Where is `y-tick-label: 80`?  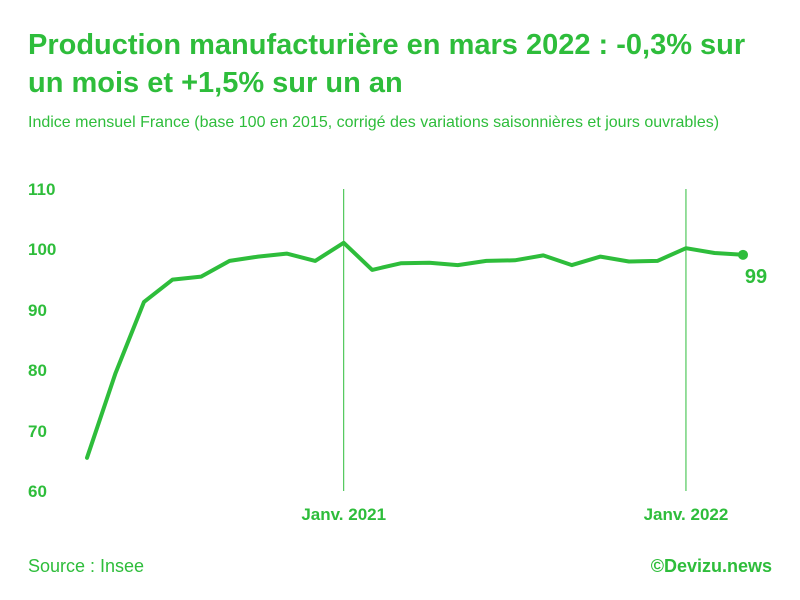 y-tick-label: 80 is located at coordinates (37, 370).